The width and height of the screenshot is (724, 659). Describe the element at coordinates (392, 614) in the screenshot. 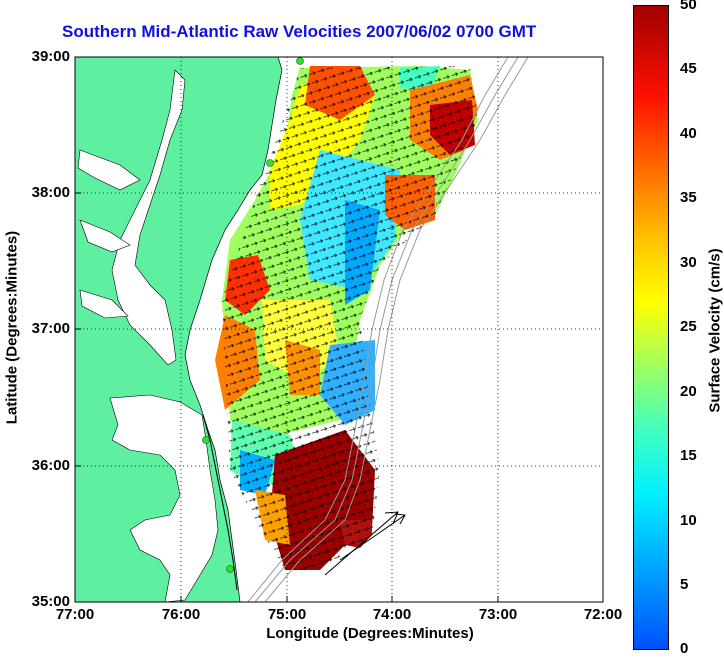

I see `x-tick-label: 74:00` at that location.